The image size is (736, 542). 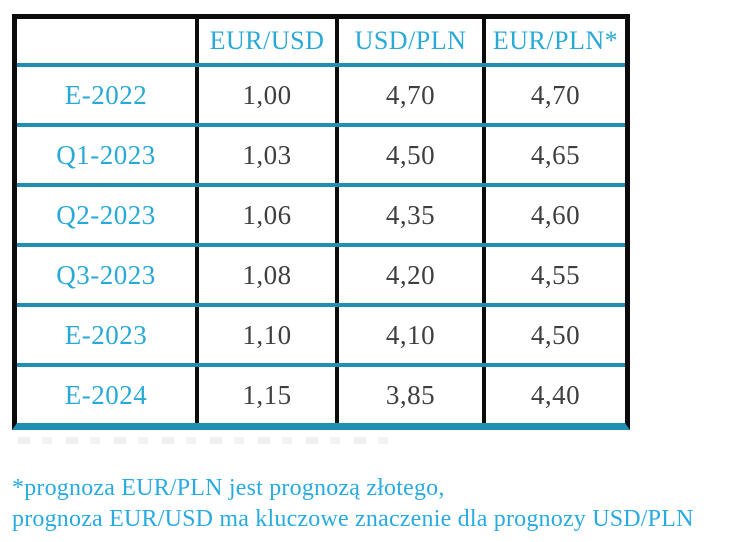 I want to click on table-header-row: EUR/USD USD/PLN EUR/PLN*, so click(x=321, y=43).